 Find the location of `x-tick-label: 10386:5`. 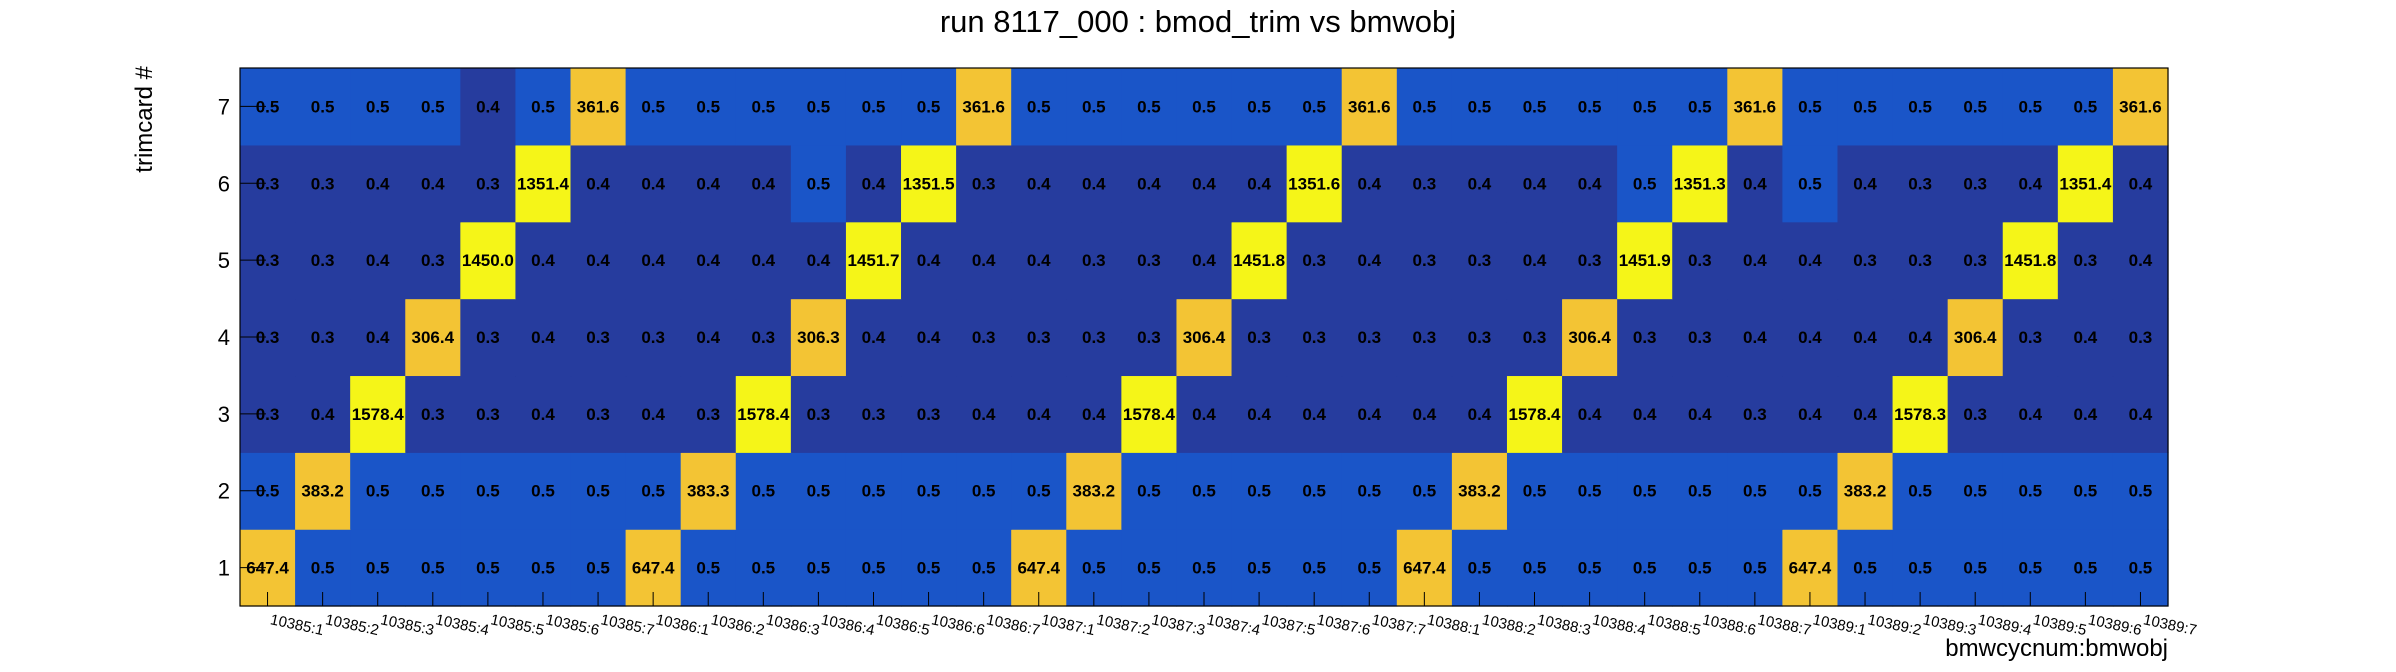

x-tick-label: 10386:5 is located at coordinates (903, 625).